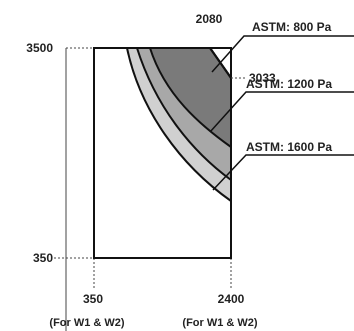  I want to click on x-label-left: 350, so click(93, 299).